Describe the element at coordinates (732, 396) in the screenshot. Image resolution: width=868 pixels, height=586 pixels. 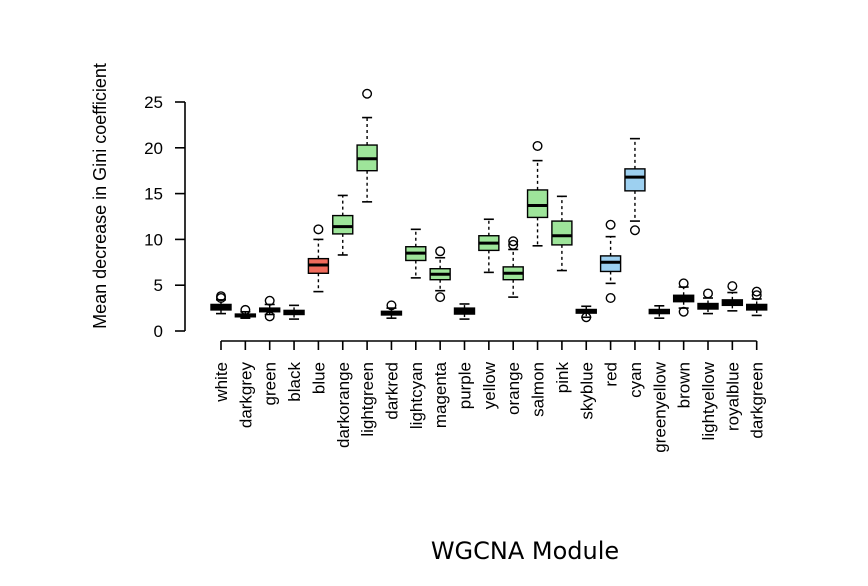
I see `x-tick-label: royalblue` at that location.